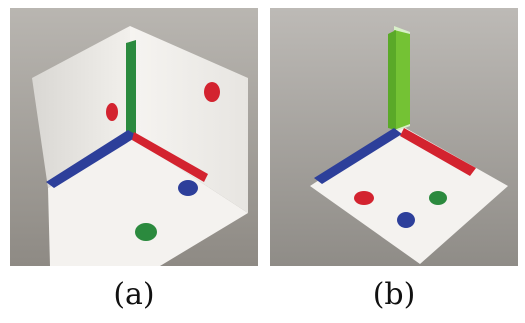 Image resolution: width=525 pixels, height=323 pixels. I want to click on caption-a: (a), so click(134, 294).